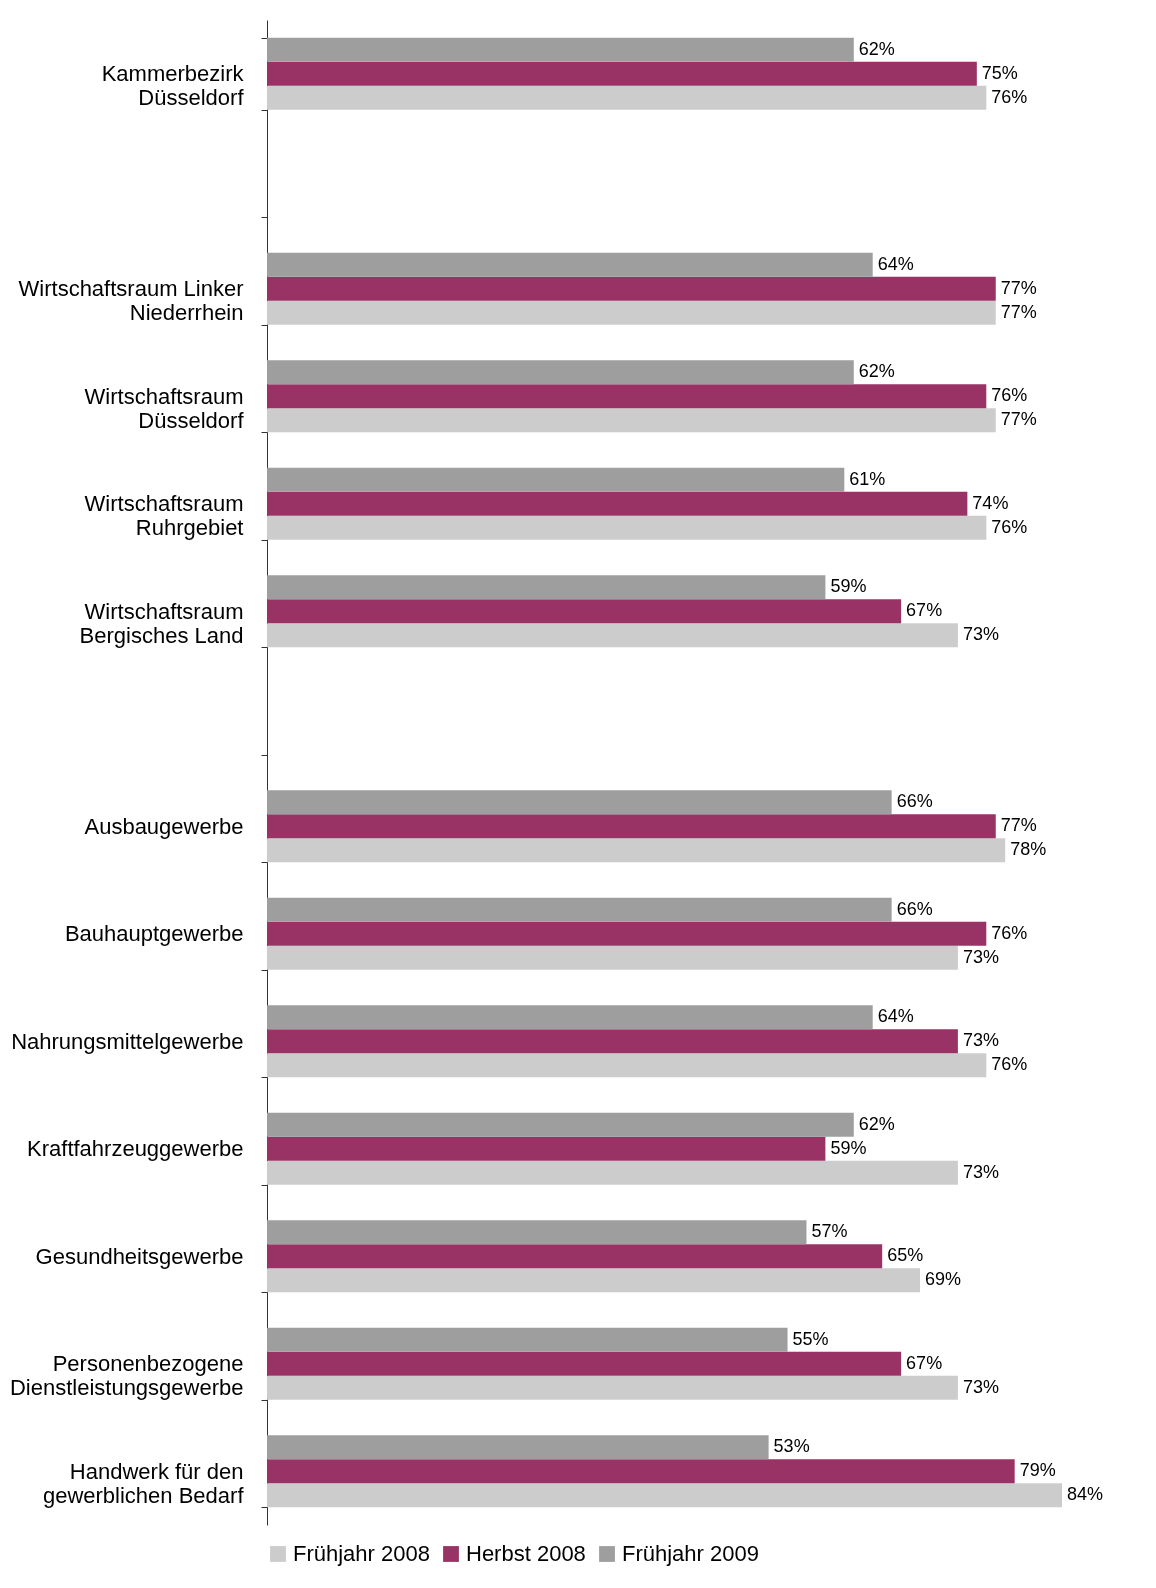 This screenshot has height=1588, width=1156. Describe the element at coordinates (143, 1483) in the screenshot. I see `y-tick-label: Handwerk für den gewerblichen Bedarf` at that location.